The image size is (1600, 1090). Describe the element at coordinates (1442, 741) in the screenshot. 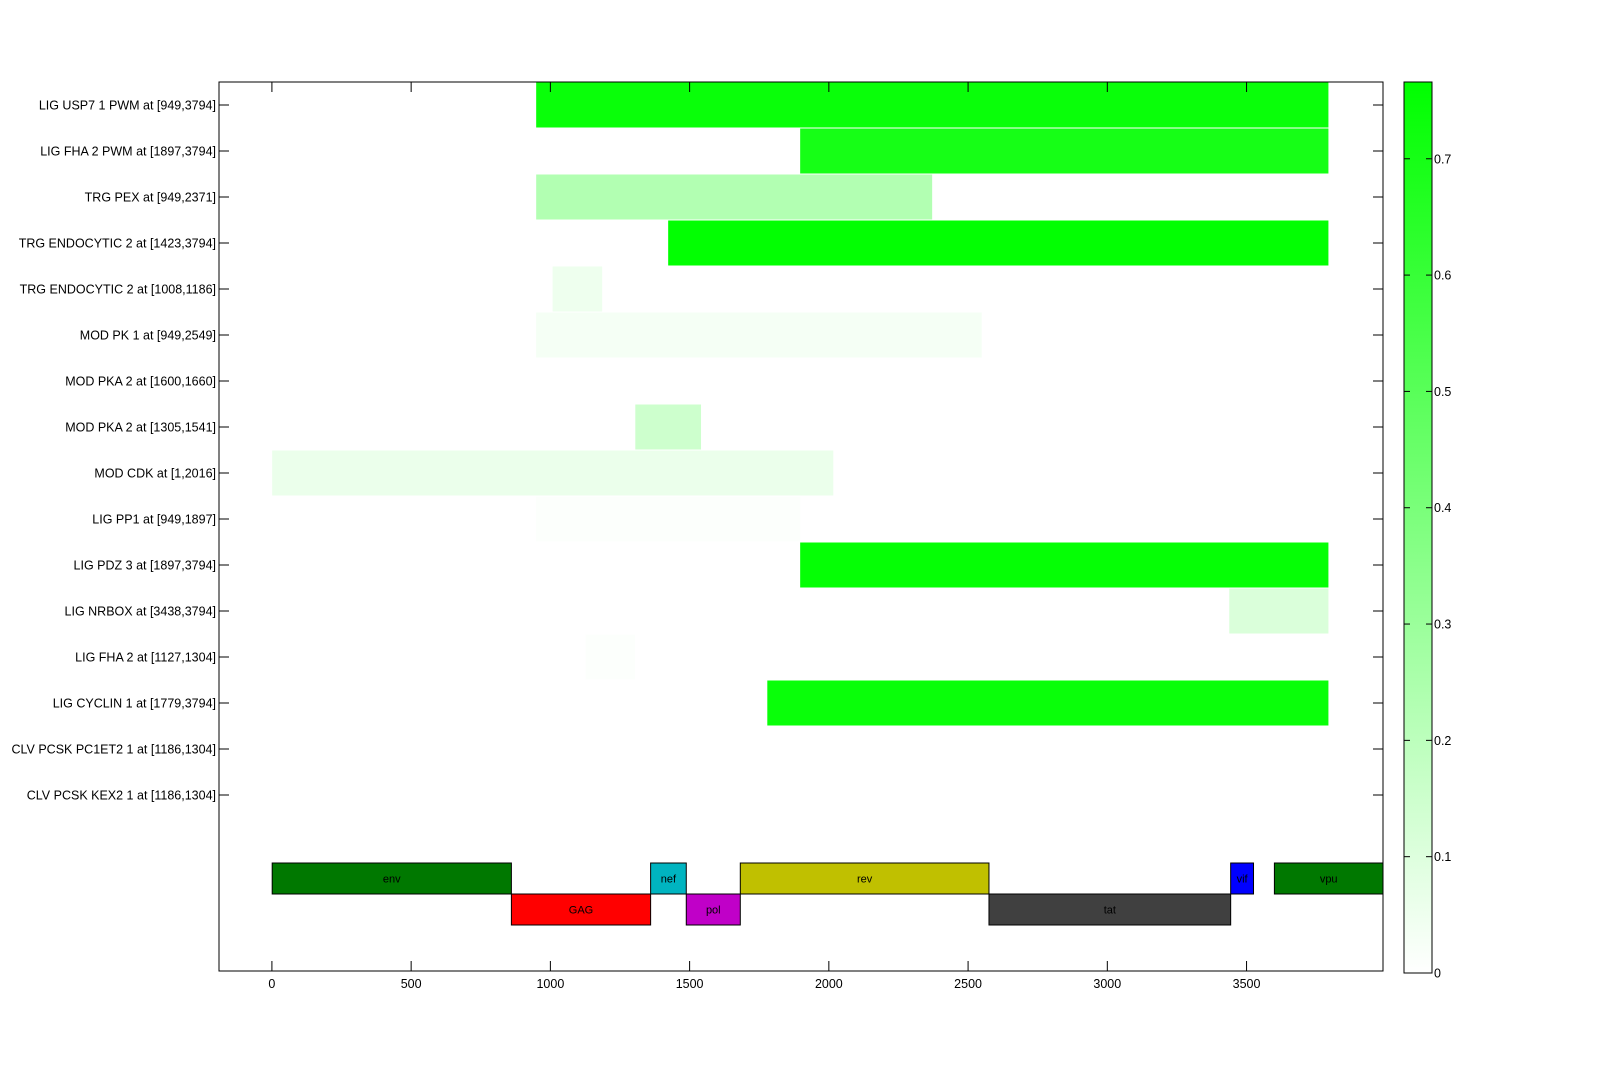

I see `colorbar-tick-label: 0.2` at that location.